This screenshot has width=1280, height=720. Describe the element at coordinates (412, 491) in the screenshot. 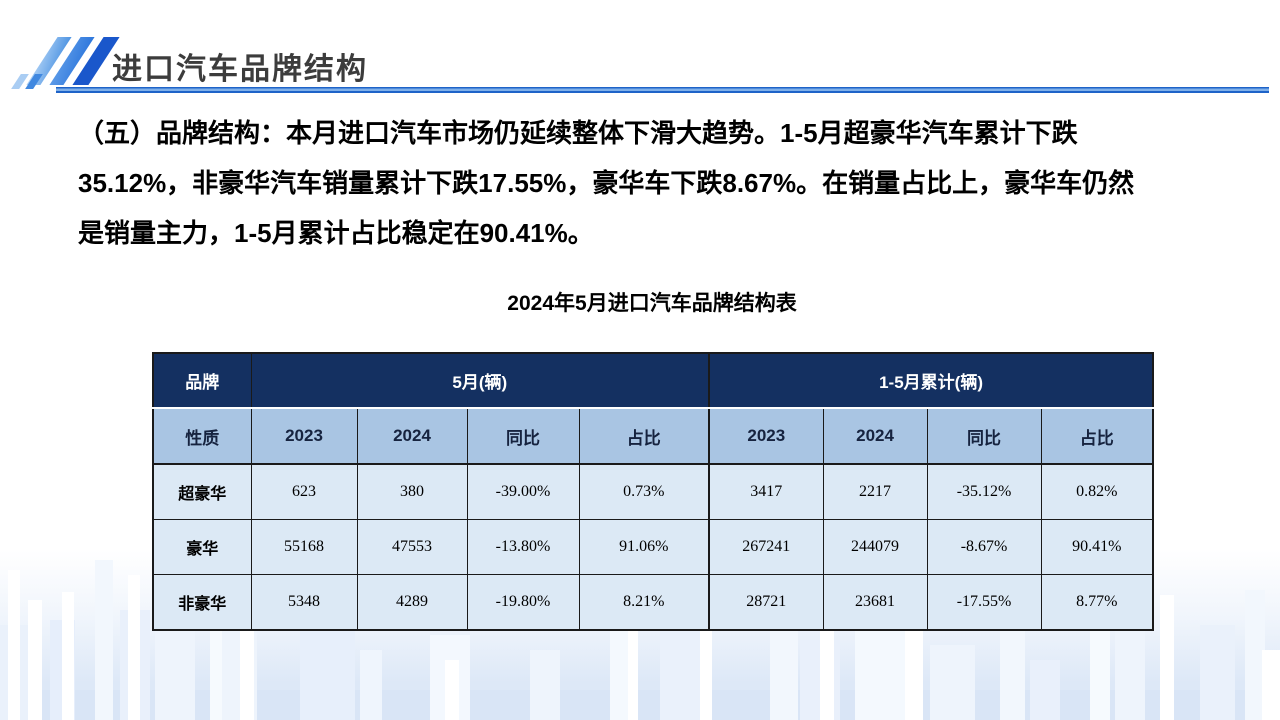

I see `data-cell: 380` at that location.